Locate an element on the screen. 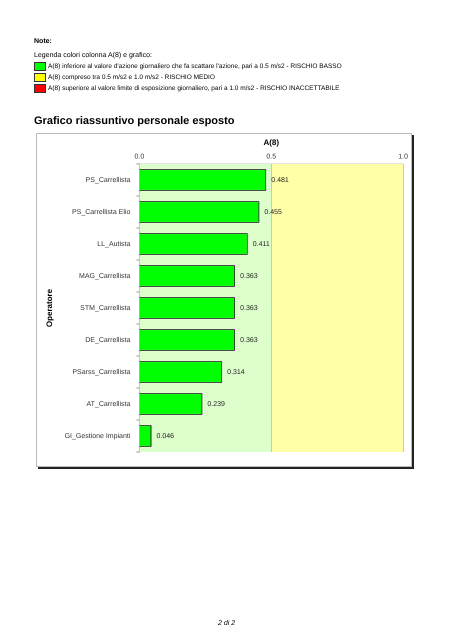  x-axis-title: A(8) is located at coordinates (271, 143).